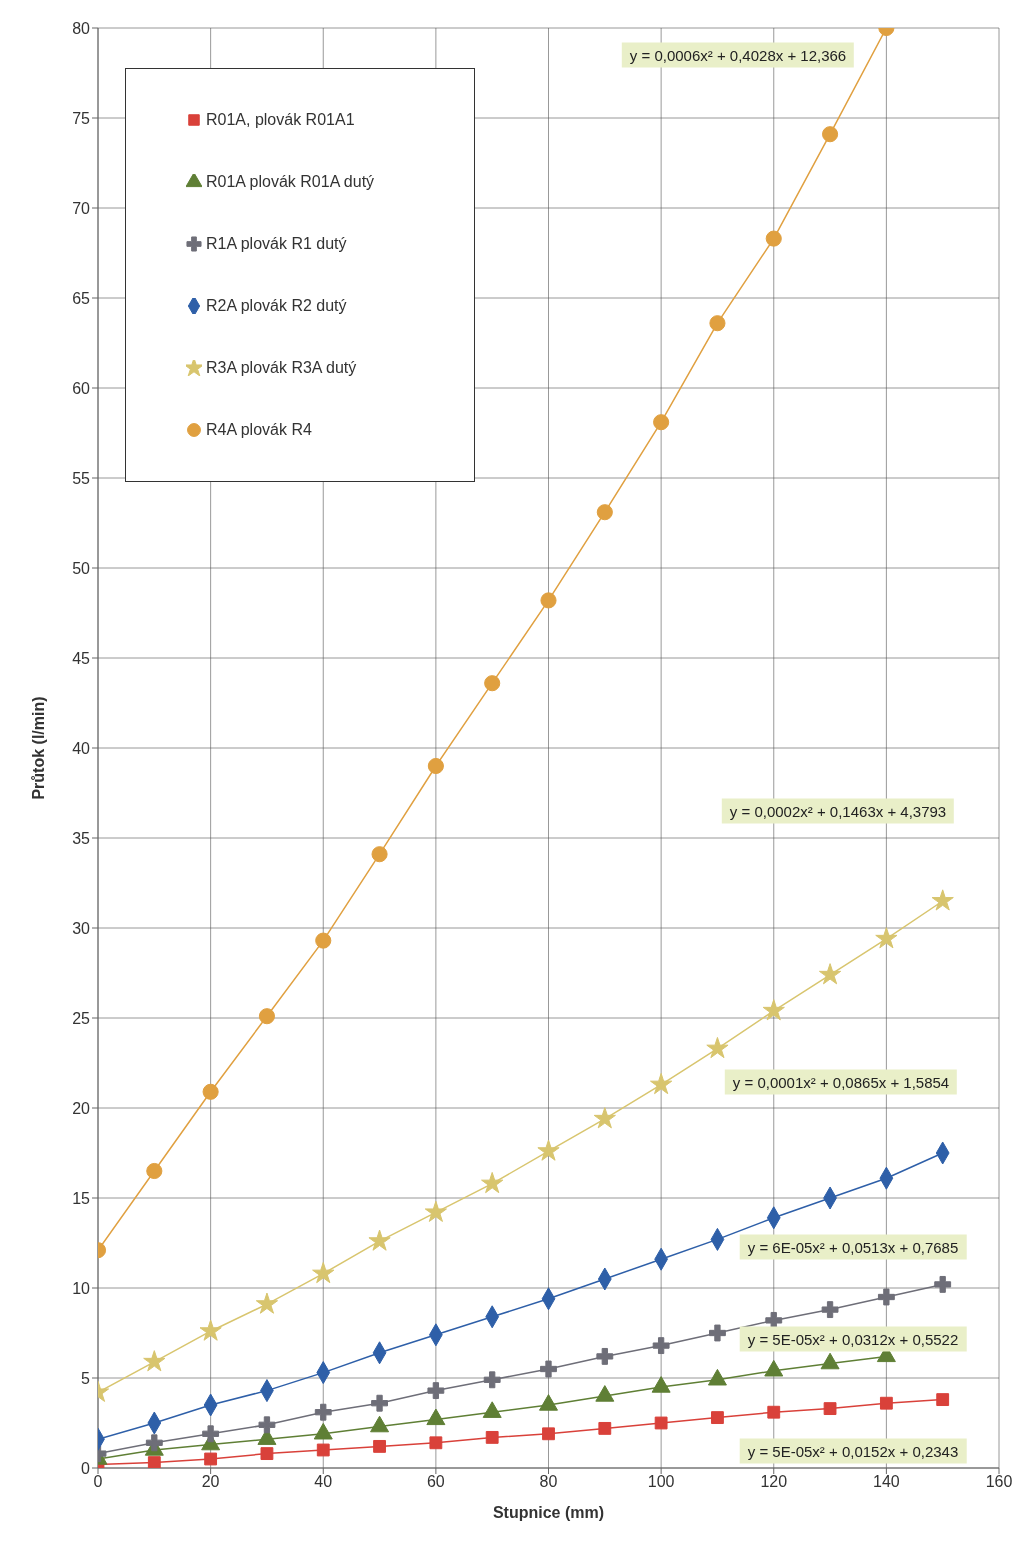 This screenshot has width=1028, height=1549. What do you see at coordinates (853, 1339) in the screenshot?
I see `annotation: y = 5E-05x² + 0,0312x + 0,5522` at bounding box center [853, 1339].